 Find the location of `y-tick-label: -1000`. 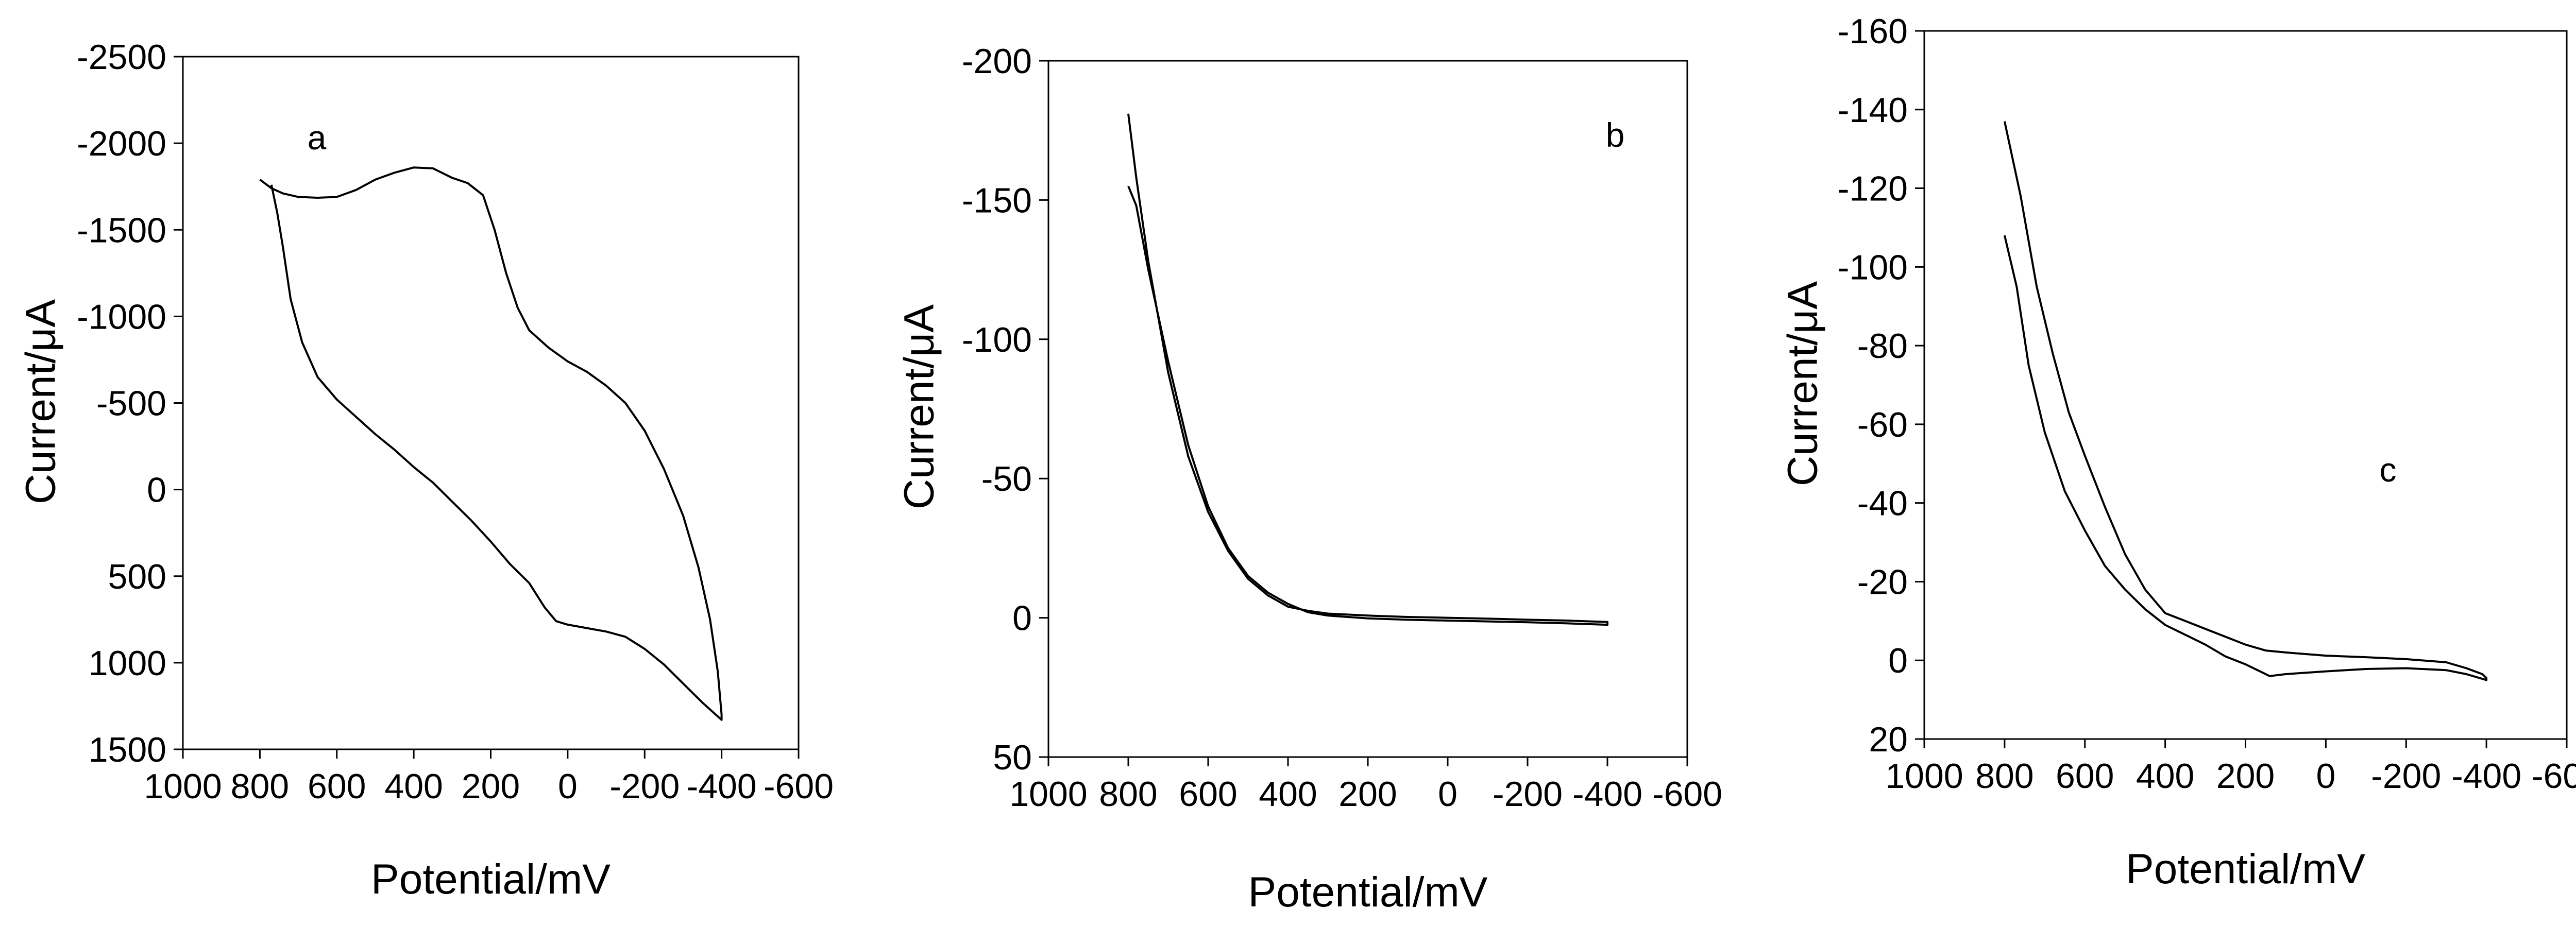

y-tick-label: -1000 is located at coordinates (121, 316).